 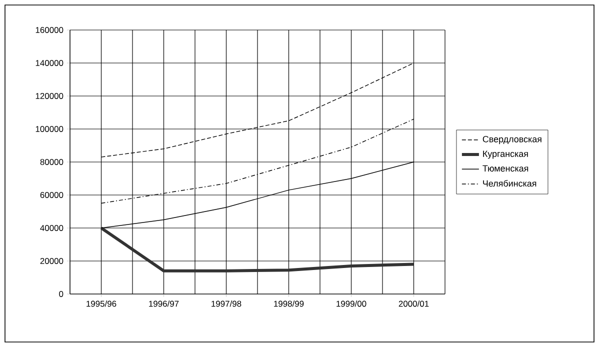 What do you see at coordinates (52, 228) in the screenshot?
I see `y-tick-label: 40000` at bounding box center [52, 228].